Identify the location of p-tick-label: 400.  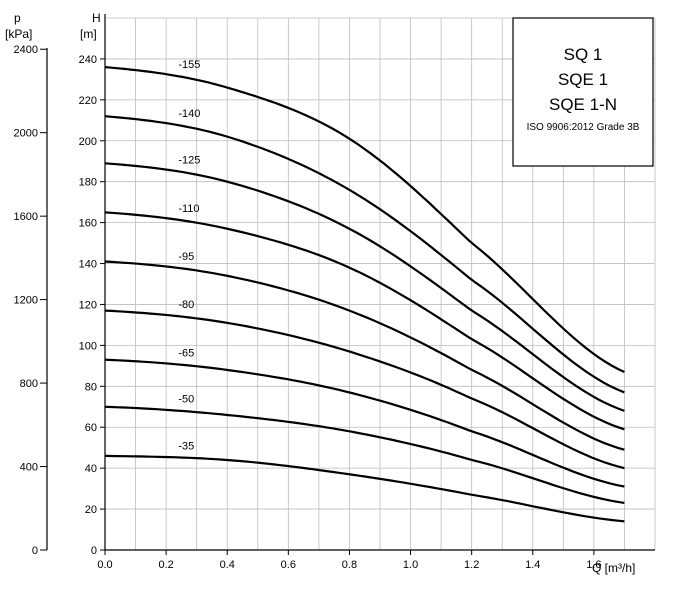
(29, 468).